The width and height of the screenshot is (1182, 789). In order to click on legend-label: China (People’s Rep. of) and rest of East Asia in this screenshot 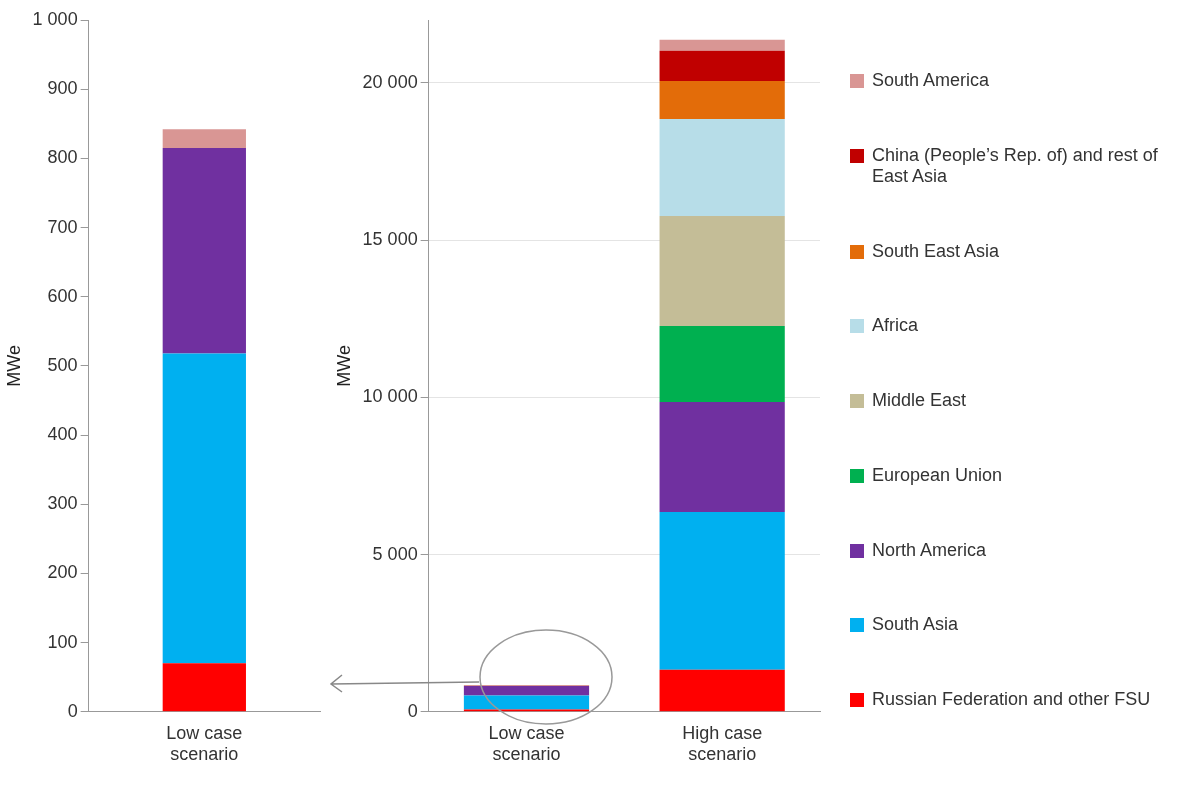, I will do `click(1015, 165)`.